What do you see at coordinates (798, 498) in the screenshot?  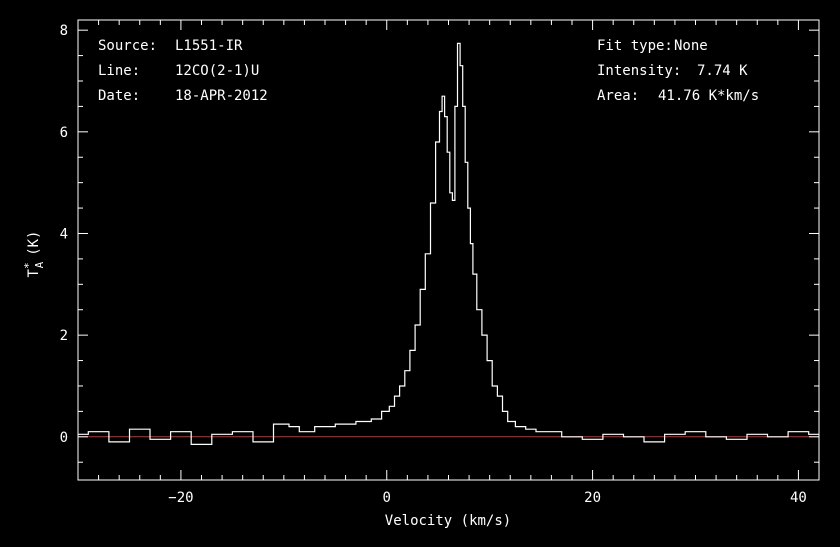 I see `x-tick-label: 40` at bounding box center [798, 498].